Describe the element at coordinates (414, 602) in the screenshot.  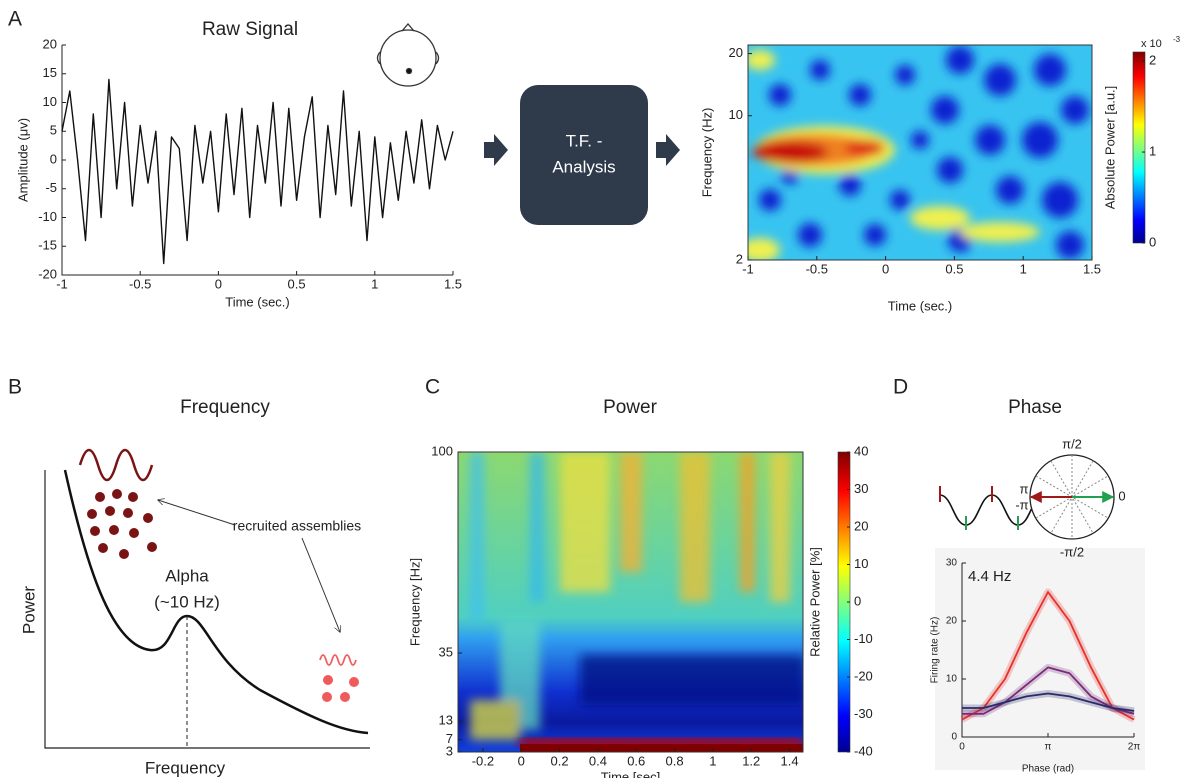
I see `y-axis-label: Frequency [Hz]` at that location.